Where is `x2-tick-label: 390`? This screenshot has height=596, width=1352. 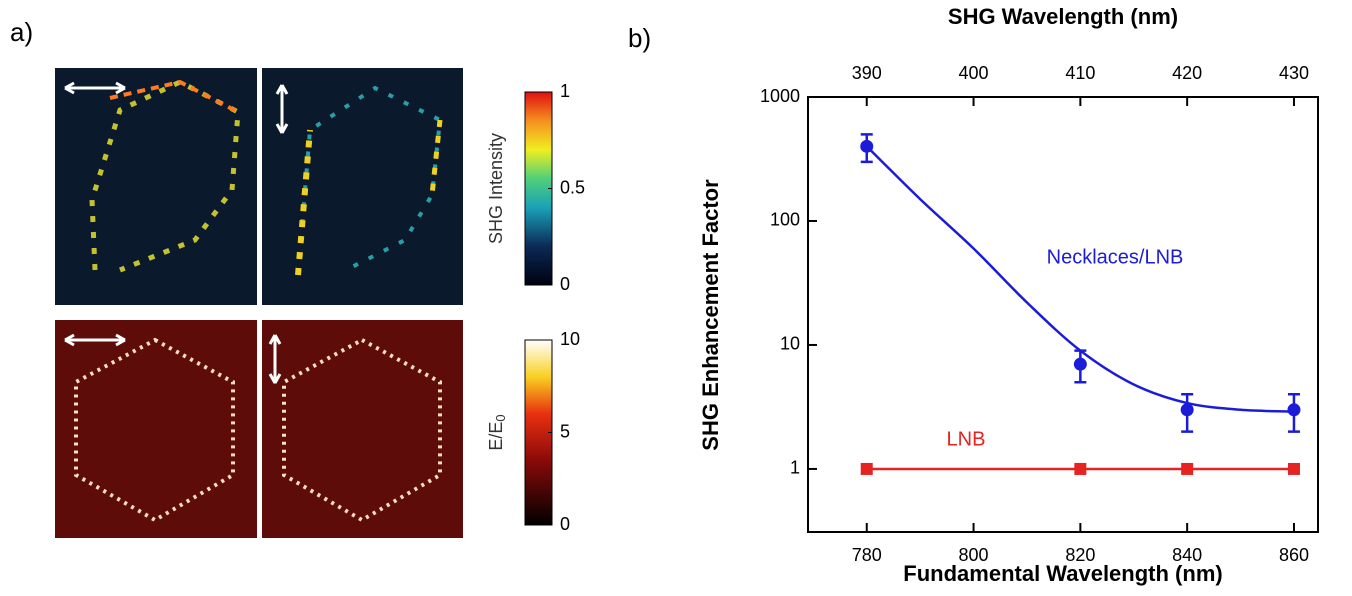
x2-tick-label: 390 is located at coordinates (867, 73).